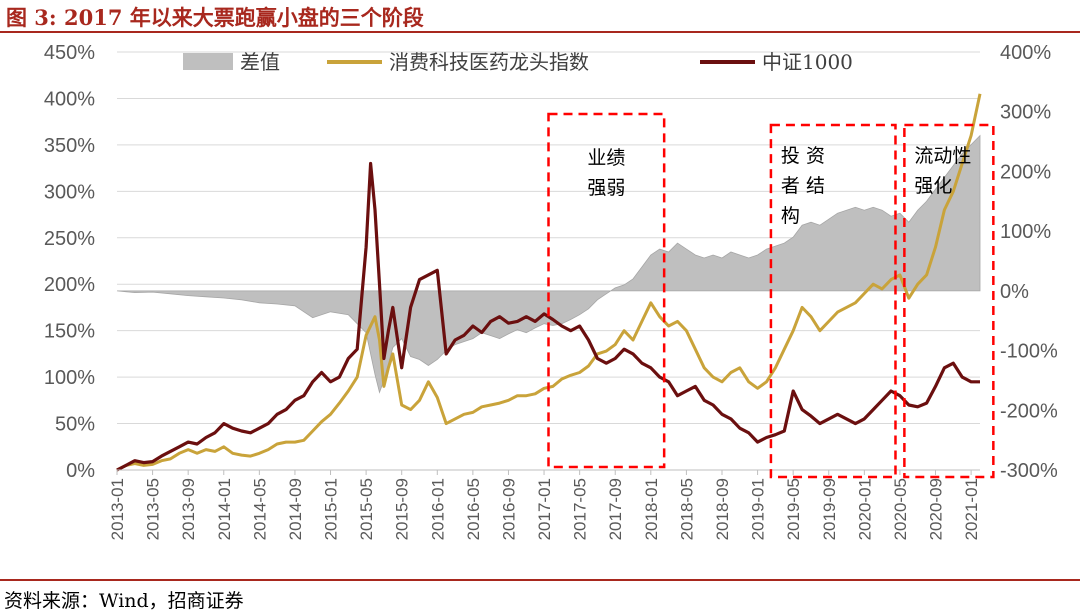 This screenshot has height=613, width=1080. Describe the element at coordinates (540, 580) in the screenshot. I see `source-rule` at that location.